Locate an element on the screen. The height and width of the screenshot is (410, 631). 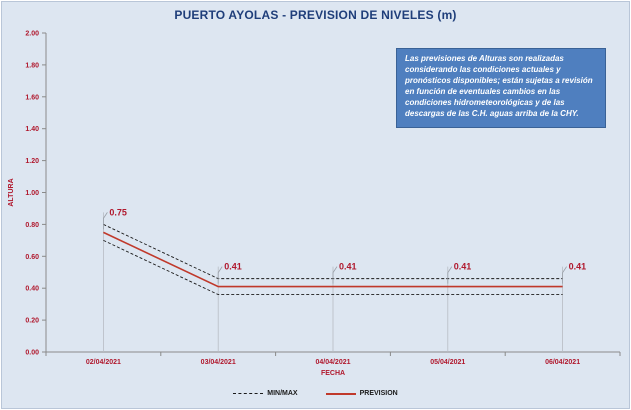
x-tick-label: 03/04/2021 is located at coordinates (218, 362).